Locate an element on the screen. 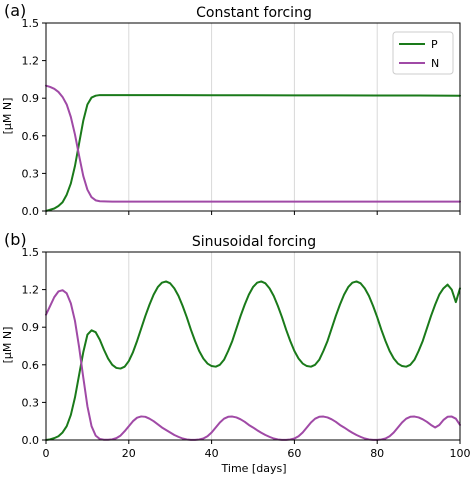  legend-label-p: P is located at coordinates (434, 44).